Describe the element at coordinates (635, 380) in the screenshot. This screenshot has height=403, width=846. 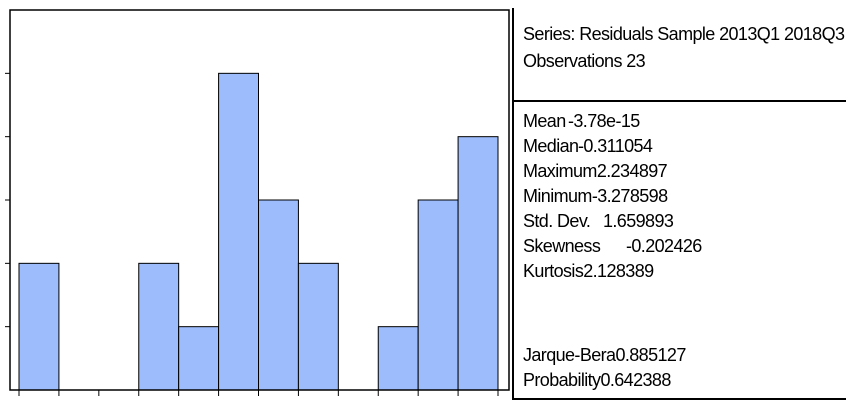
I see `stat-probability-value: 0.642388` at that location.